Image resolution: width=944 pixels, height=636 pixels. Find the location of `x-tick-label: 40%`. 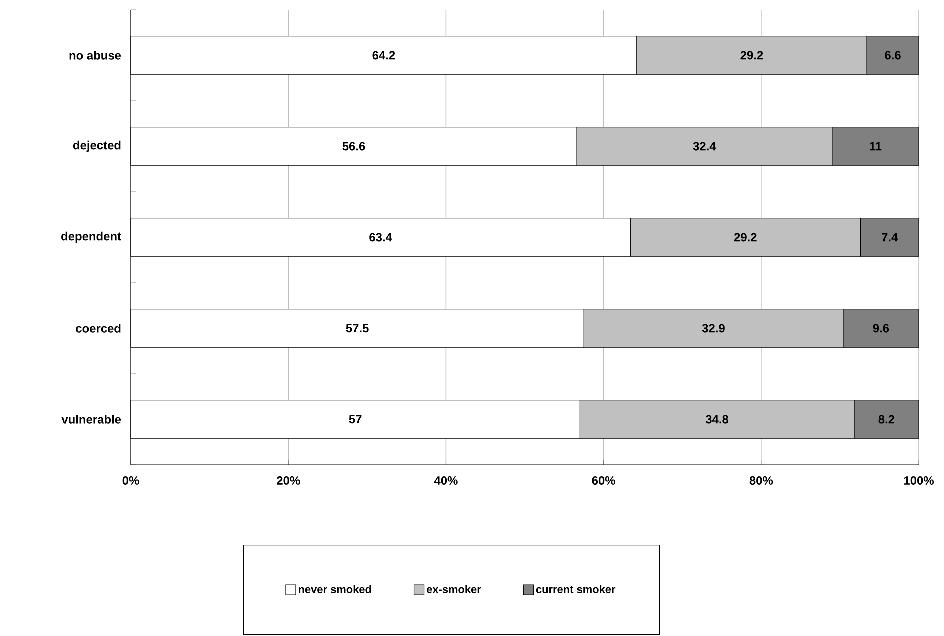

x-tick-label: 40% is located at coordinates (446, 480).